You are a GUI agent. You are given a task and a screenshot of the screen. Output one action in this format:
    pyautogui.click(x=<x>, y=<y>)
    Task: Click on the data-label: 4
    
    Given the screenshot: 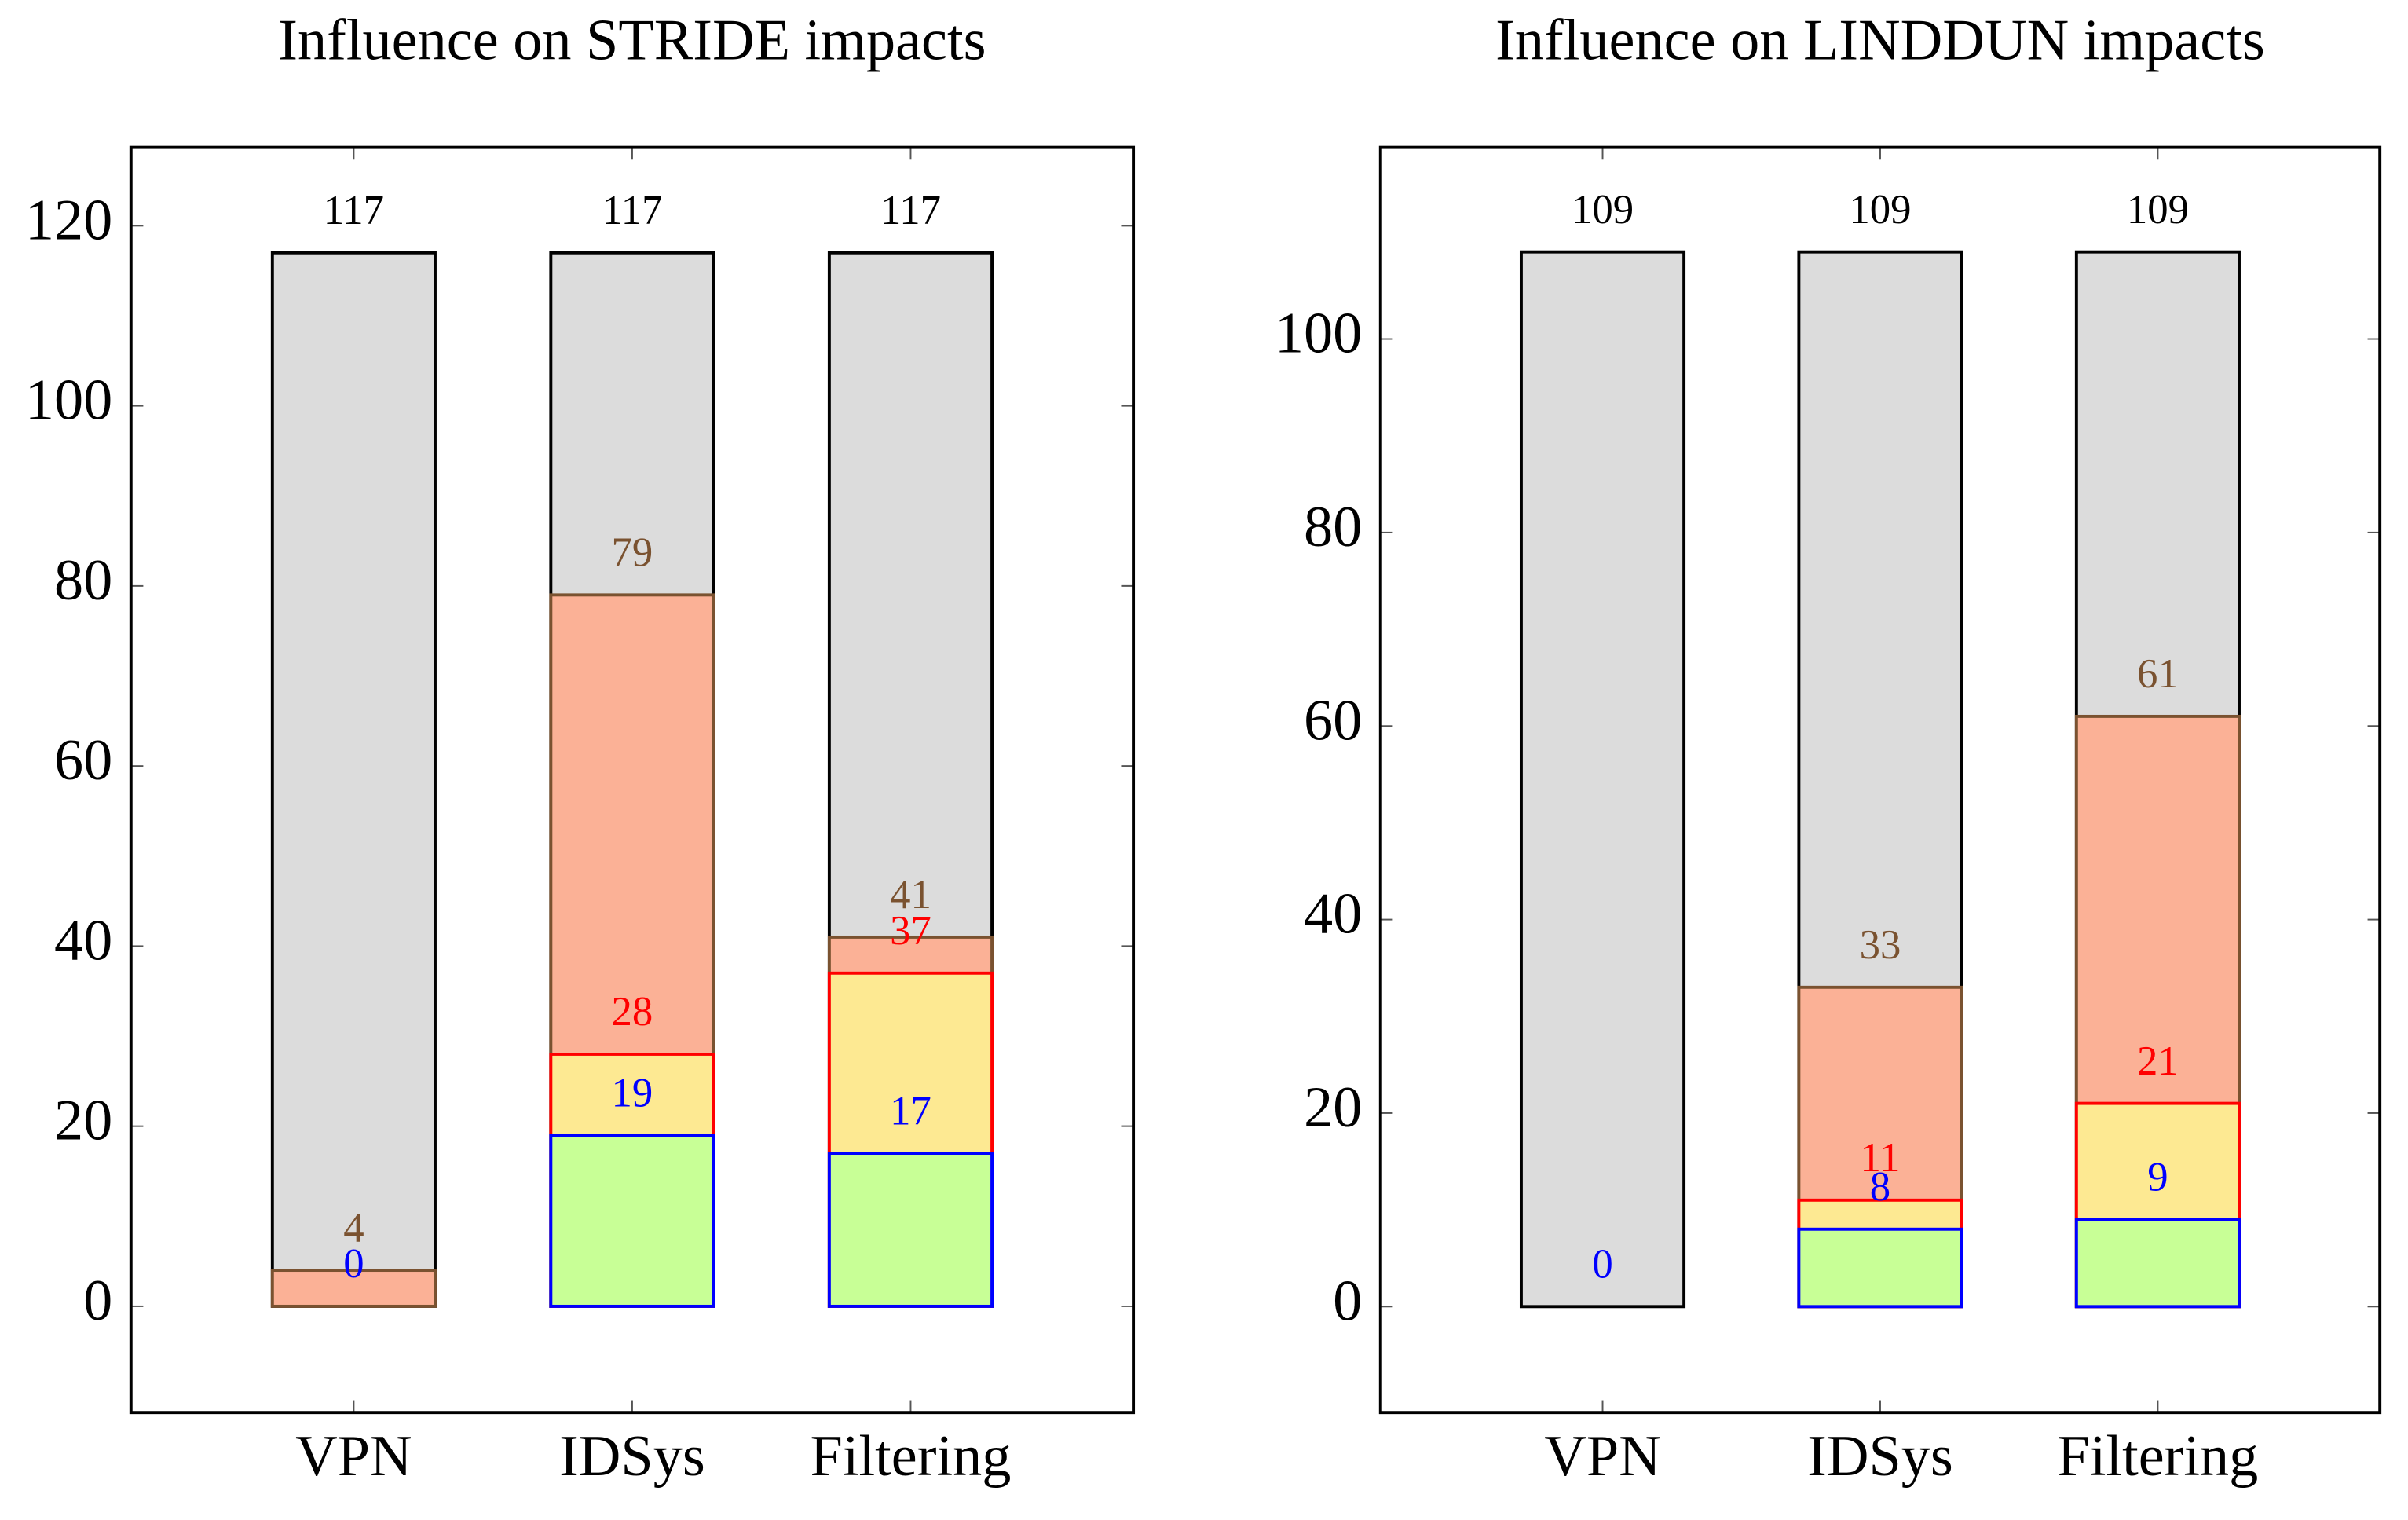 What is the action you would take?
    pyautogui.click(x=353, y=1228)
    